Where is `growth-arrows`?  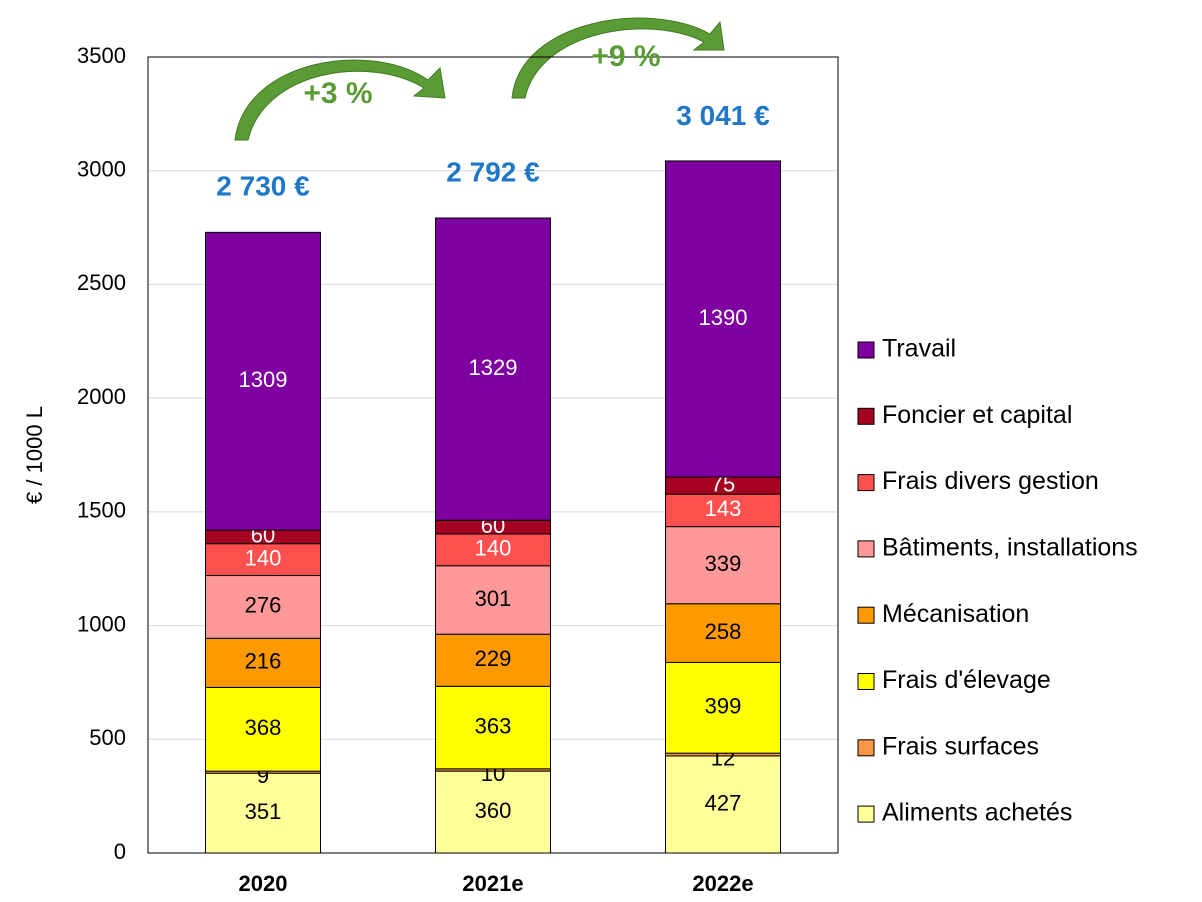 growth-arrows is located at coordinates (479, 79).